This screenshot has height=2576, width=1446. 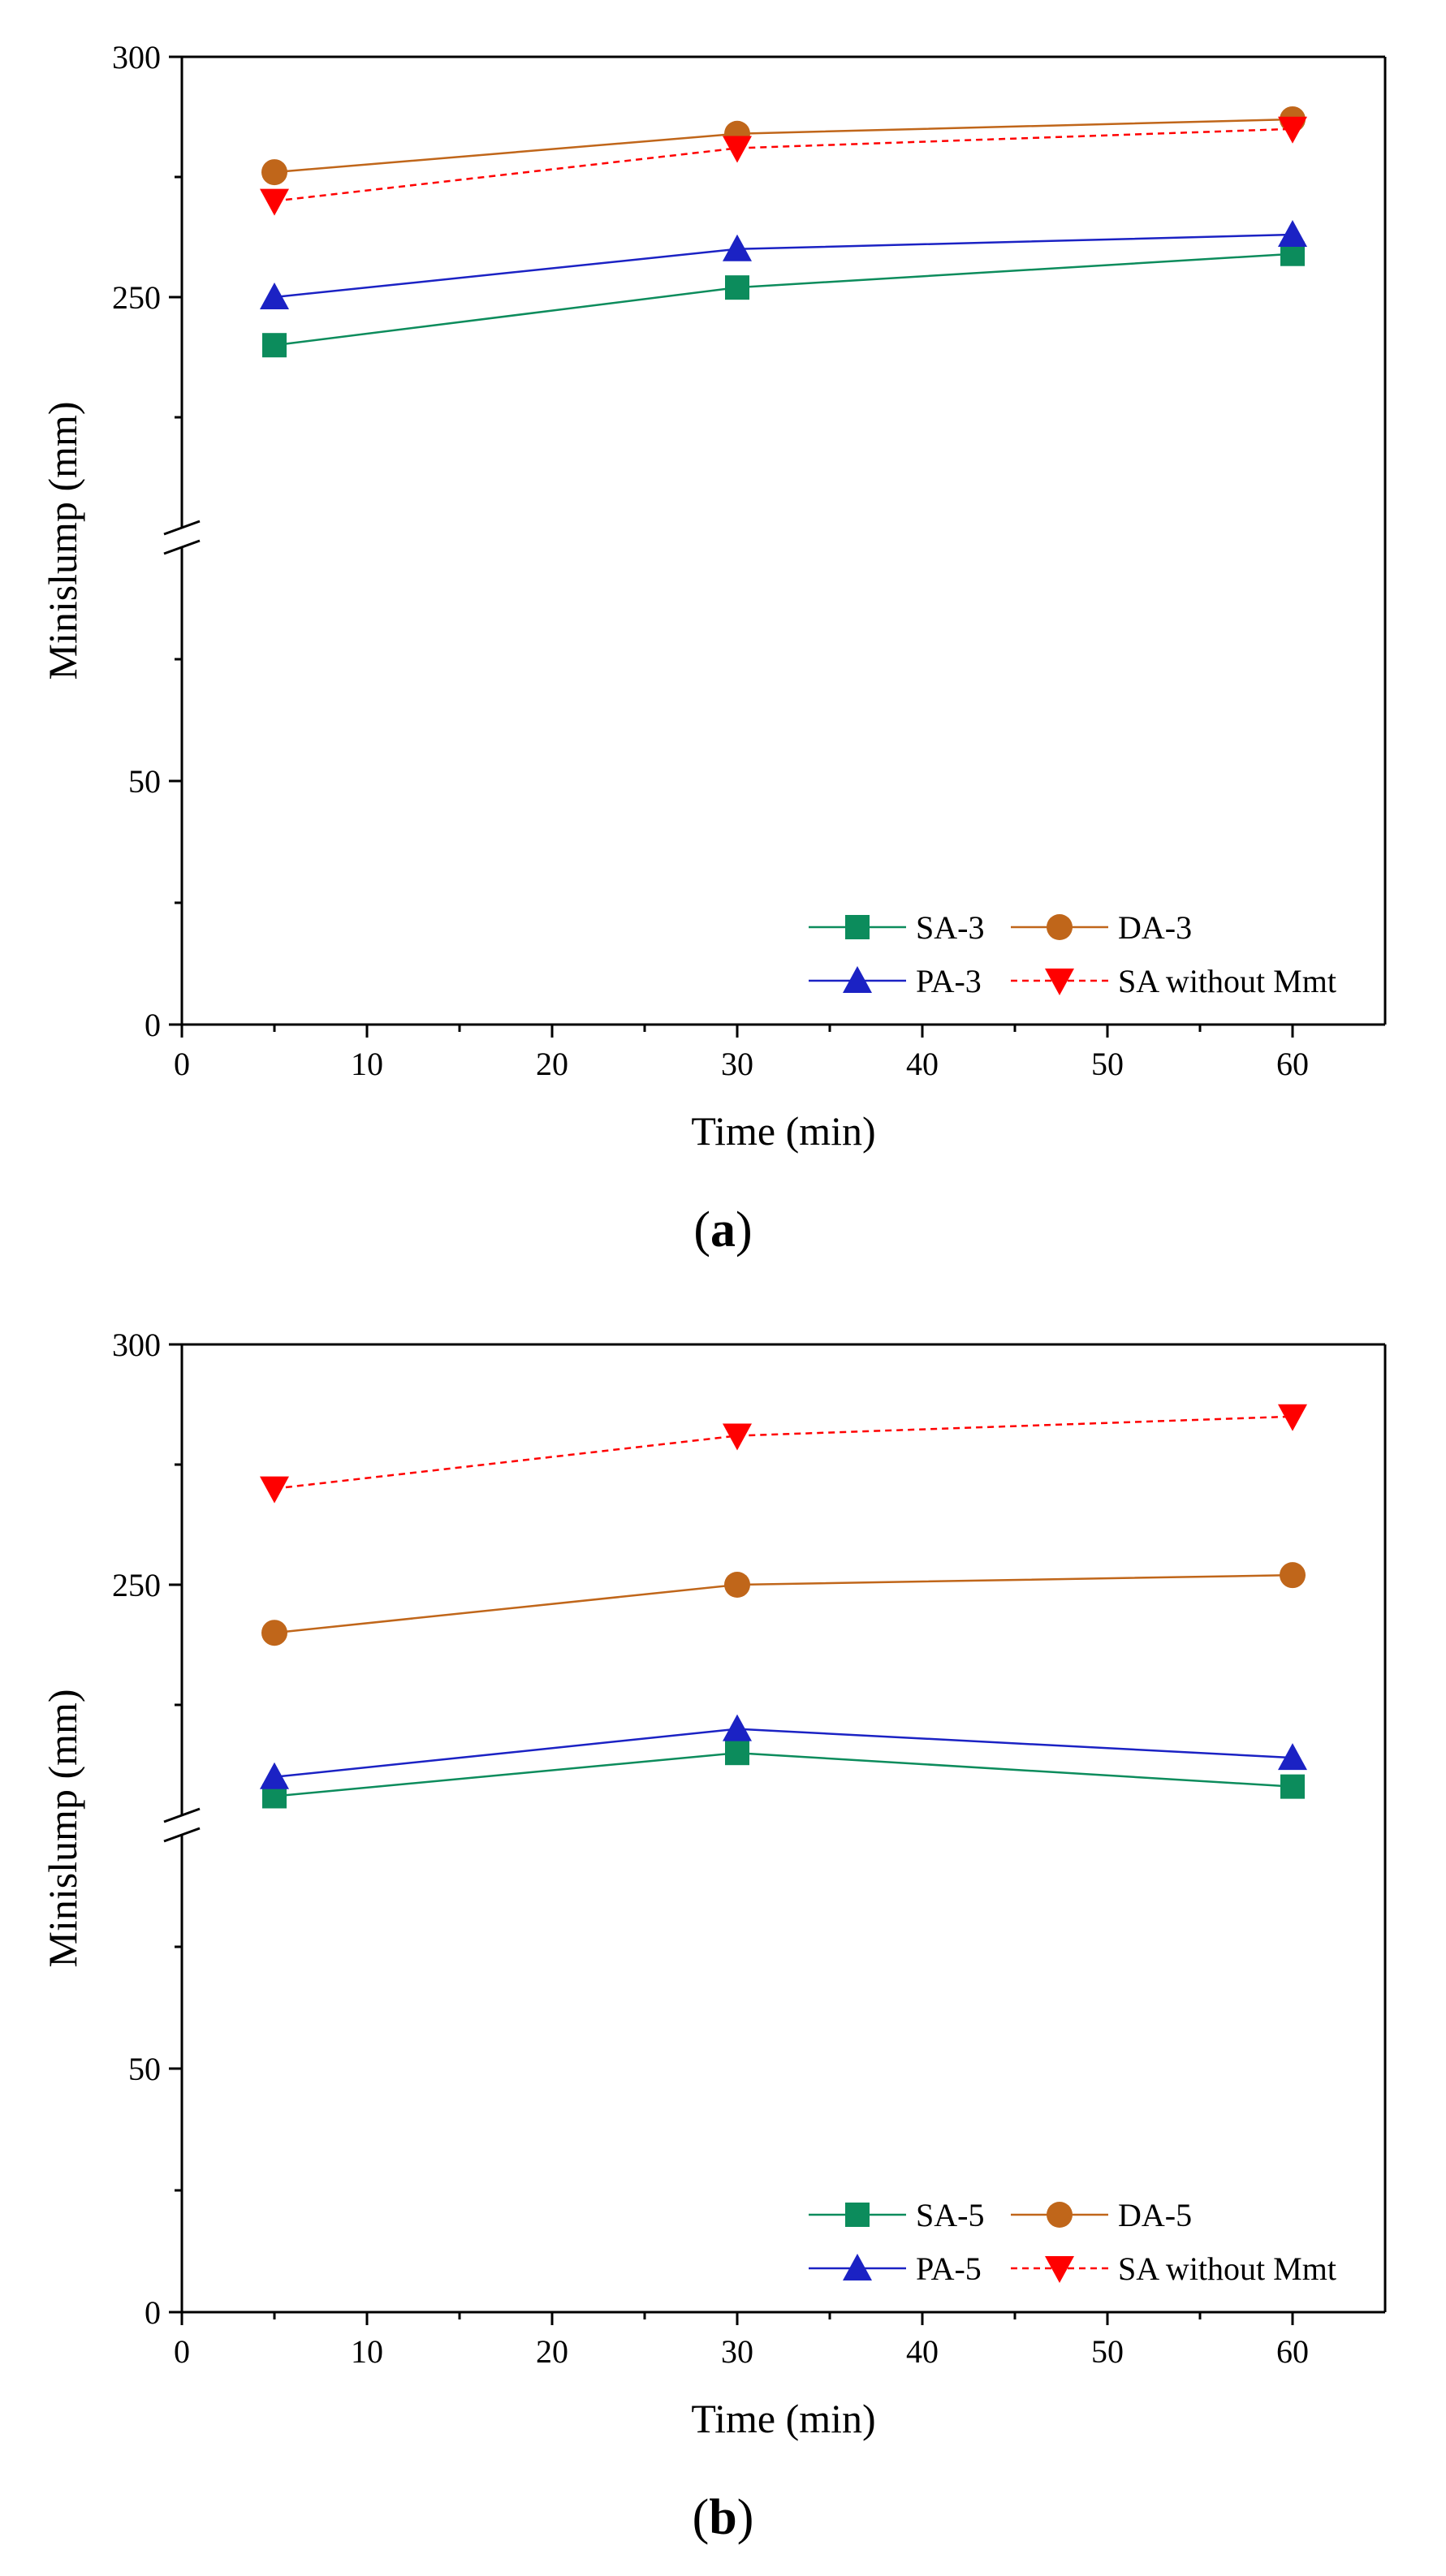 What do you see at coordinates (1155, 2215) in the screenshot?
I see `legend-label-da-5: DA-5` at bounding box center [1155, 2215].